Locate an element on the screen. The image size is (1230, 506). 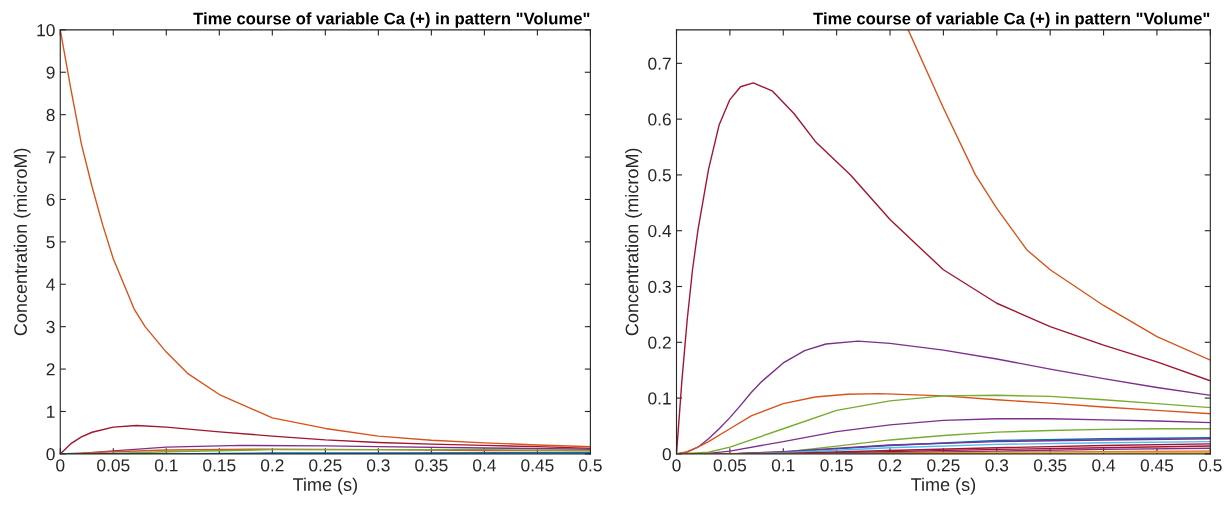
y-tick-label: 0.4 is located at coordinates (660, 231).